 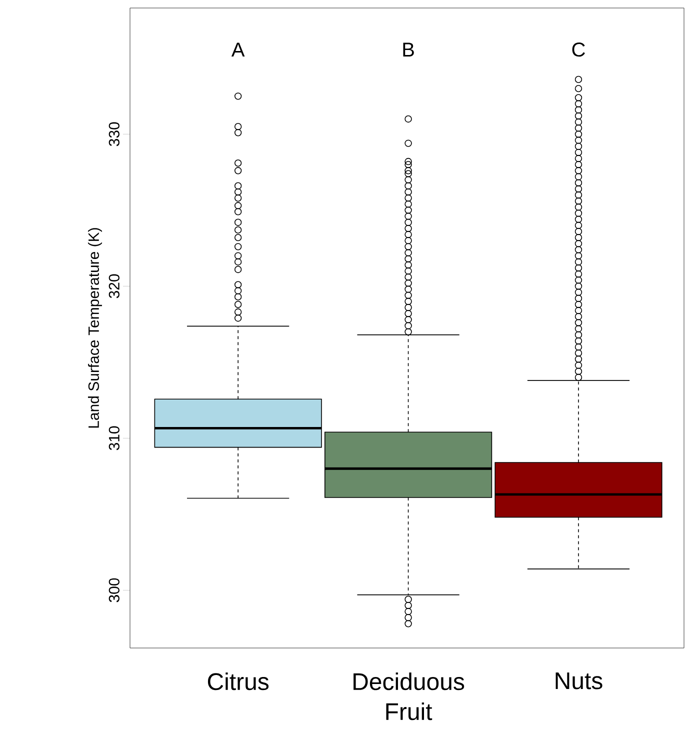 I want to click on x-tick-label: Citrus, so click(x=238, y=681).